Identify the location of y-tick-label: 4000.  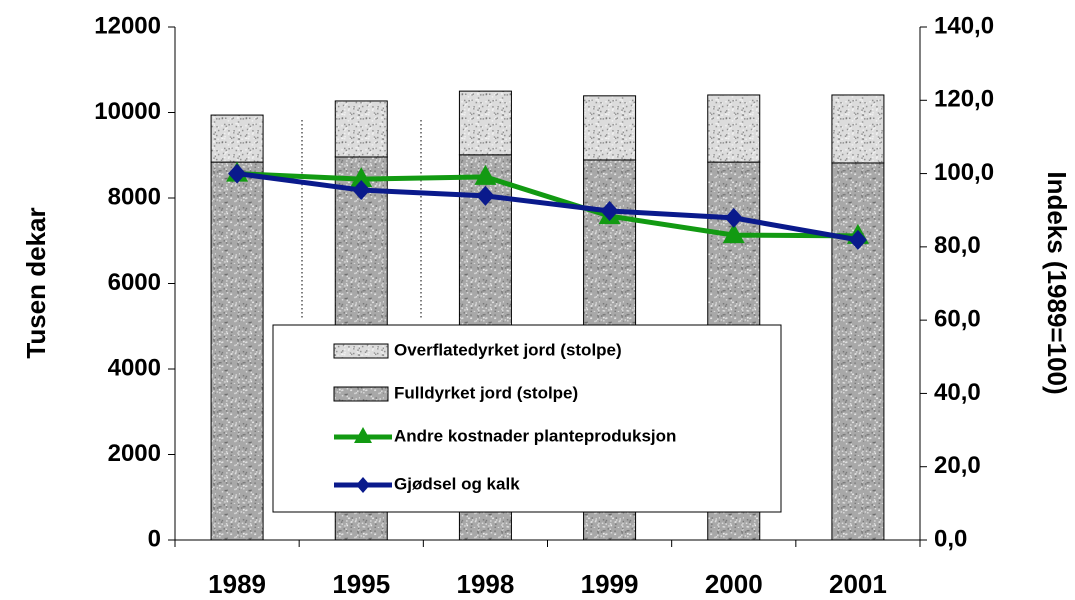
(134, 367).